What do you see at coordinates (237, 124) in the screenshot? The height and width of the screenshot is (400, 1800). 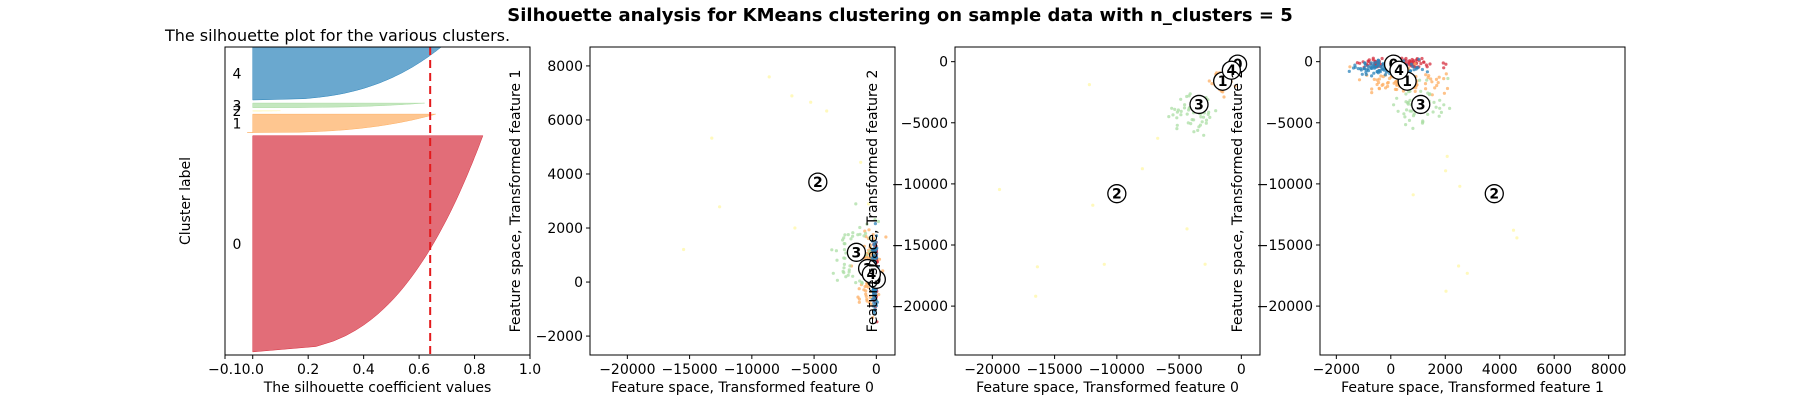 I see `cluster-label-1: 1` at bounding box center [237, 124].